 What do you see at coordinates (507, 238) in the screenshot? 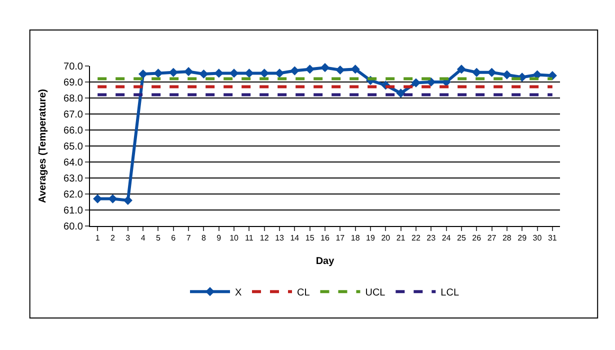
I see `x-tick-label: 28` at bounding box center [507, 238].